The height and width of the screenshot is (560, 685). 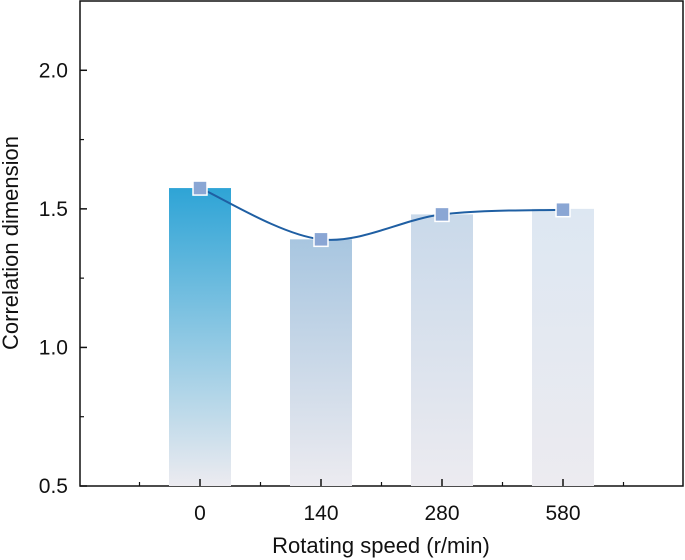 I want to click on y-tick-label: 1.0, so click(x=53, y=347).